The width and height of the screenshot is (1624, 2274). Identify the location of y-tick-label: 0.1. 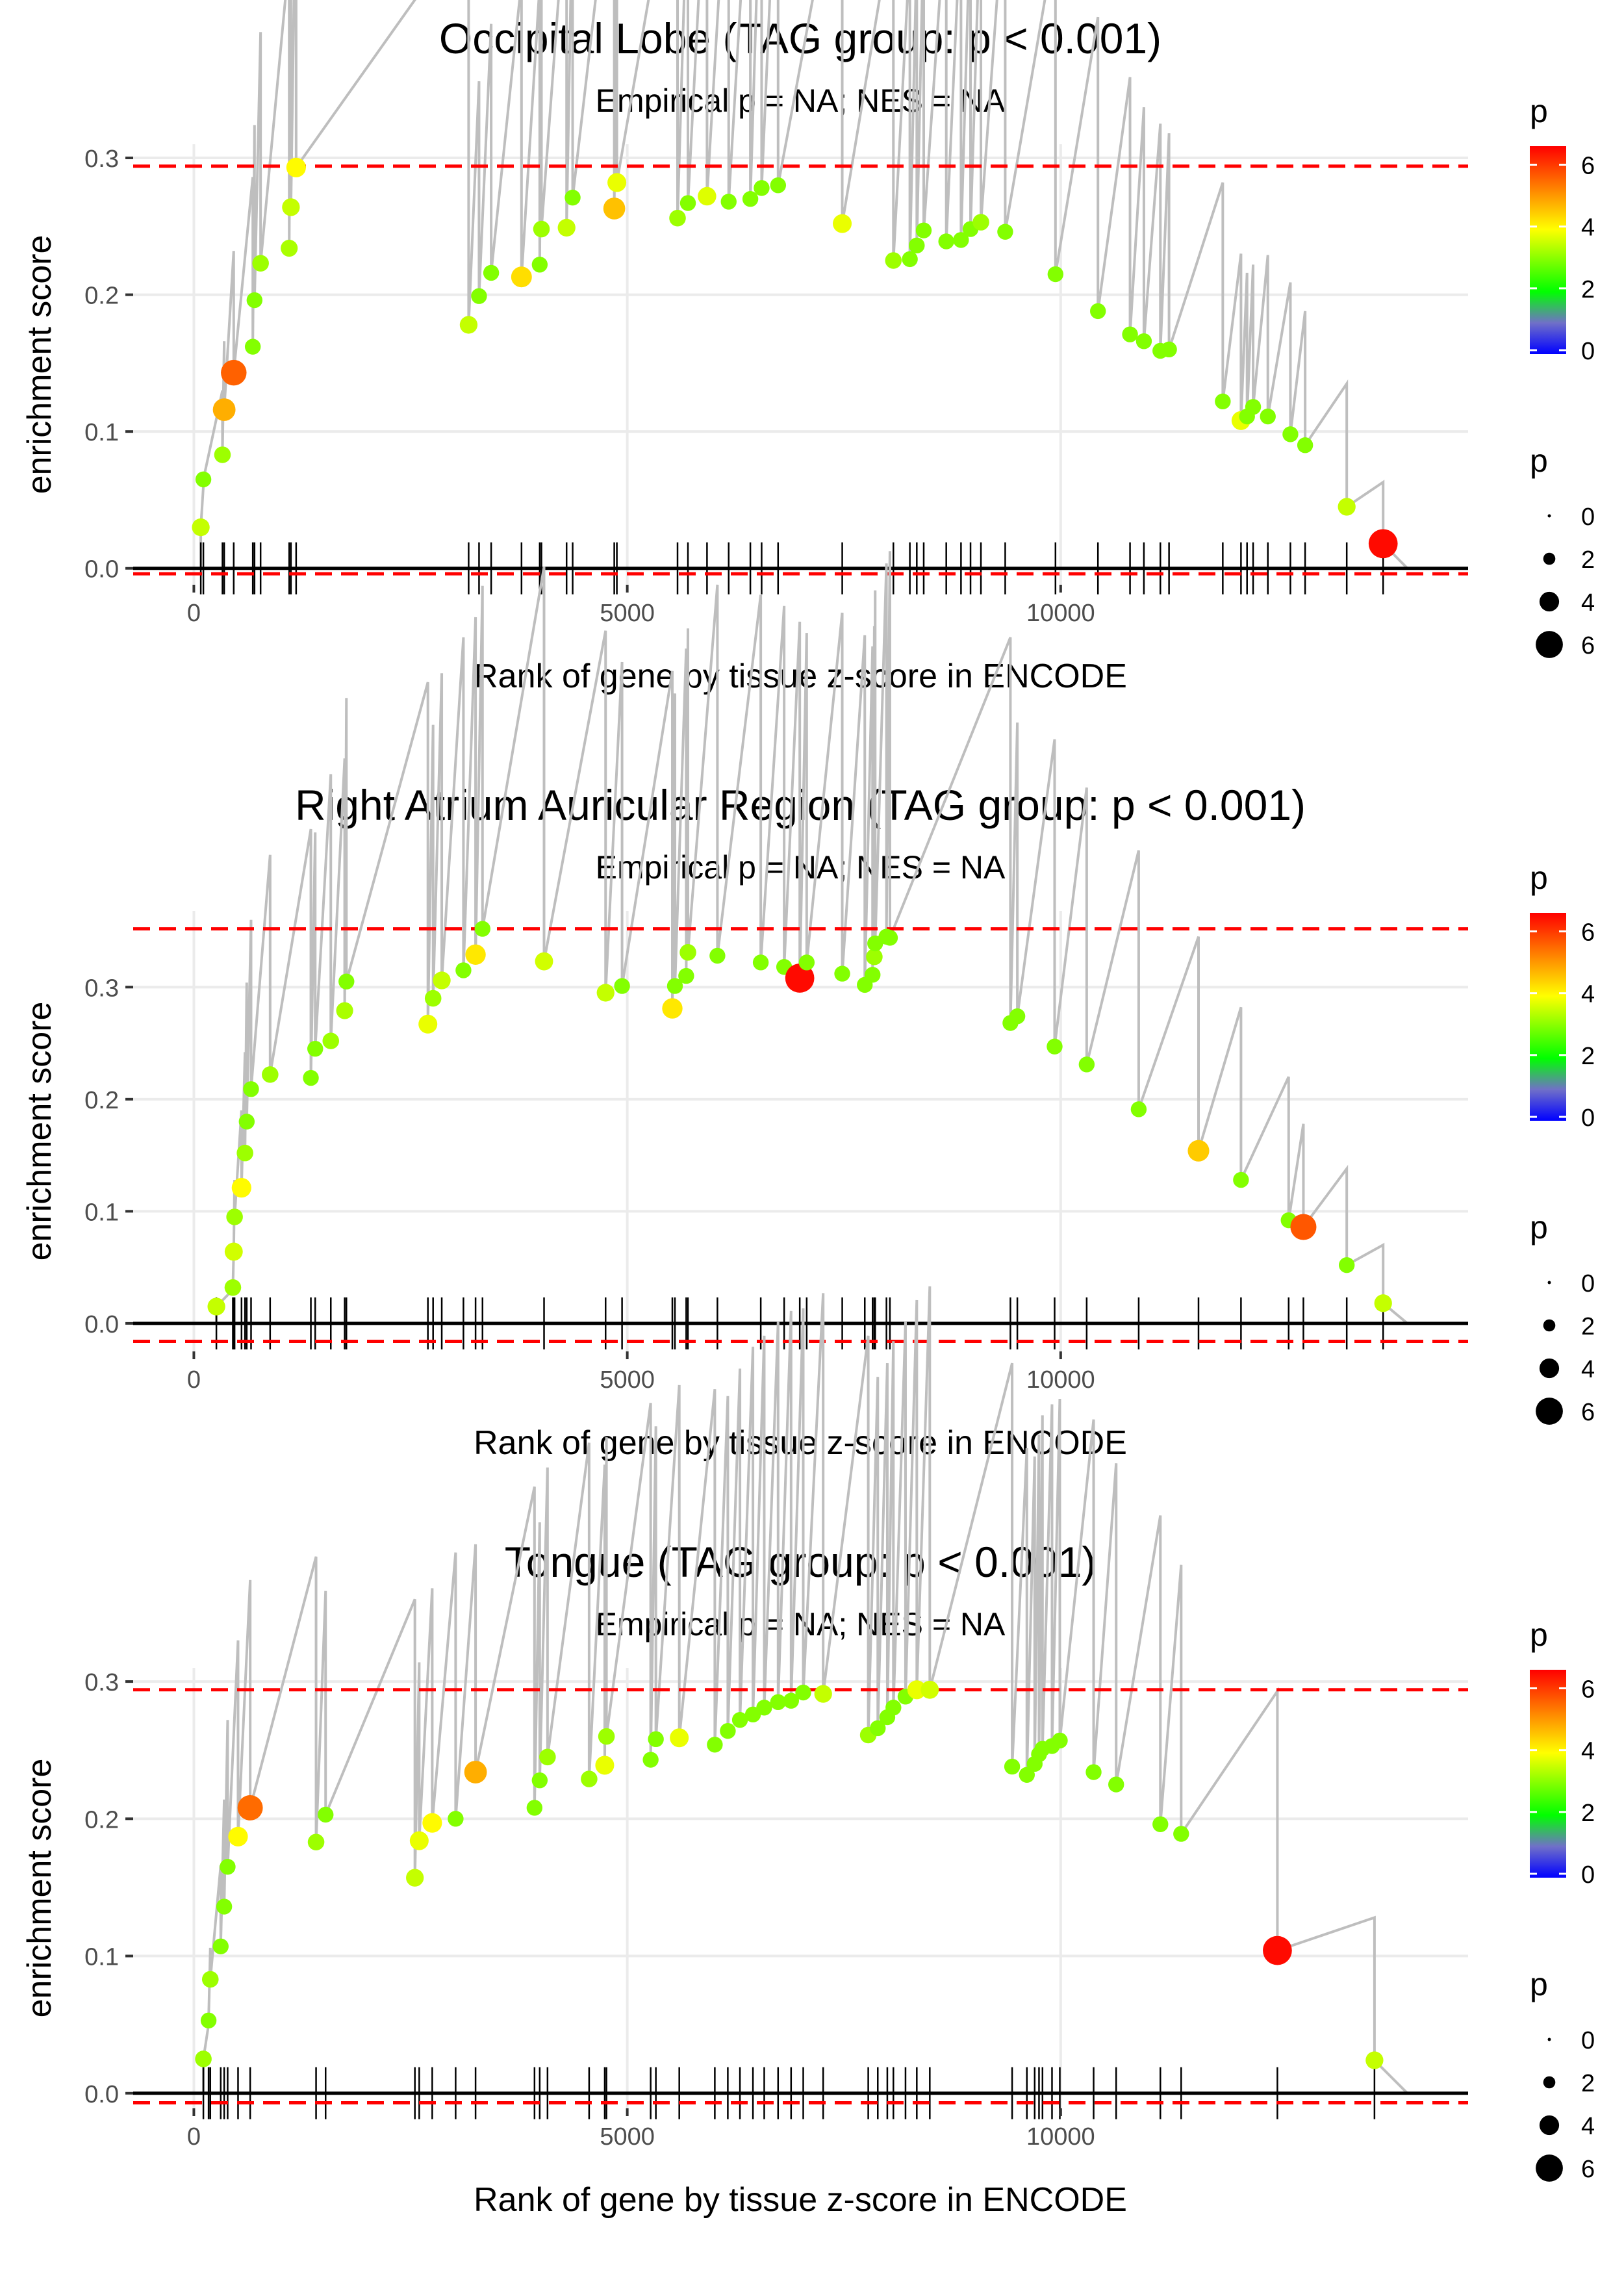
(101, 1957).